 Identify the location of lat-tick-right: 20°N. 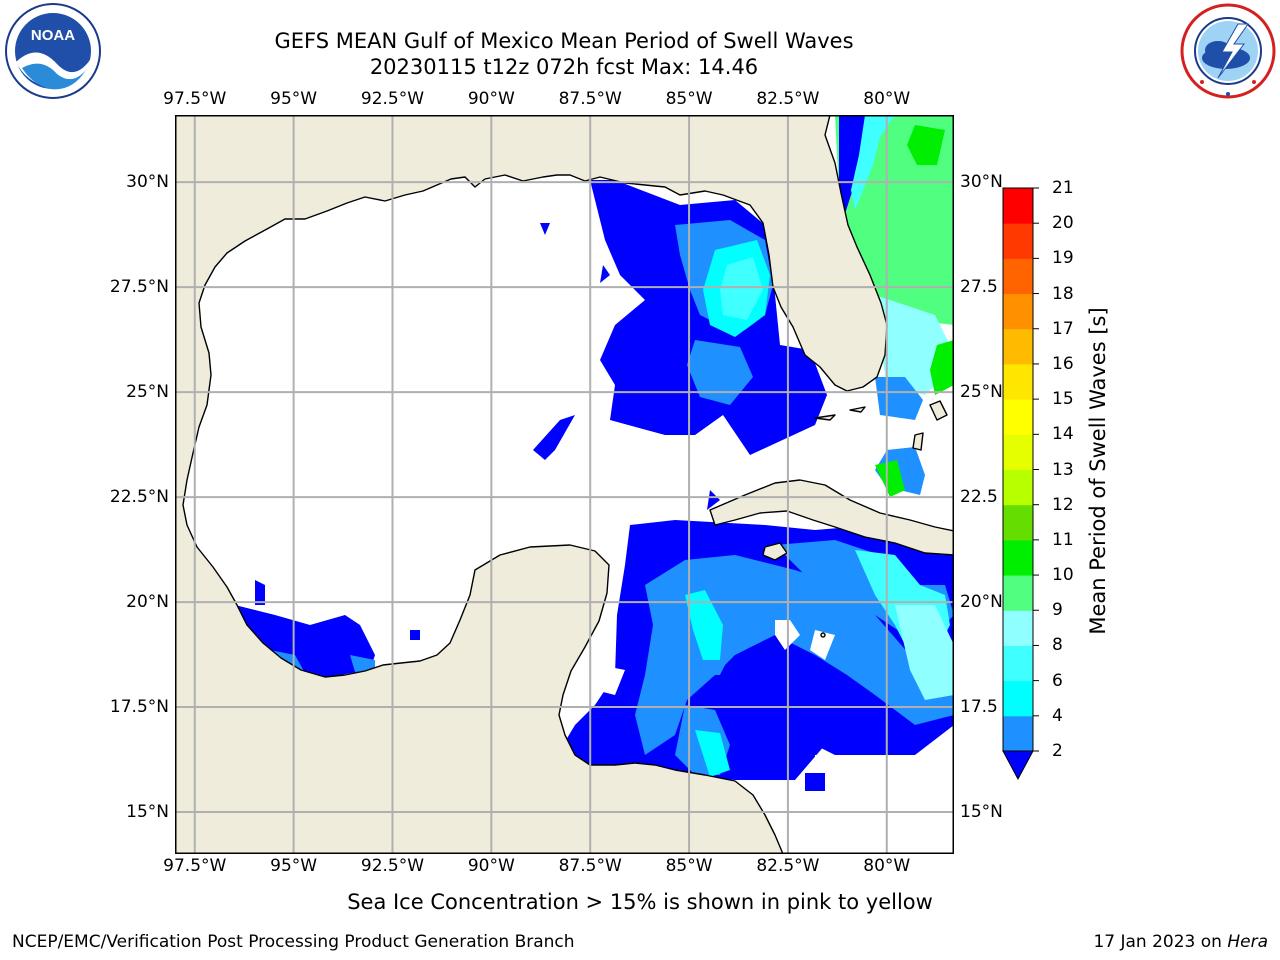
(981, 602).